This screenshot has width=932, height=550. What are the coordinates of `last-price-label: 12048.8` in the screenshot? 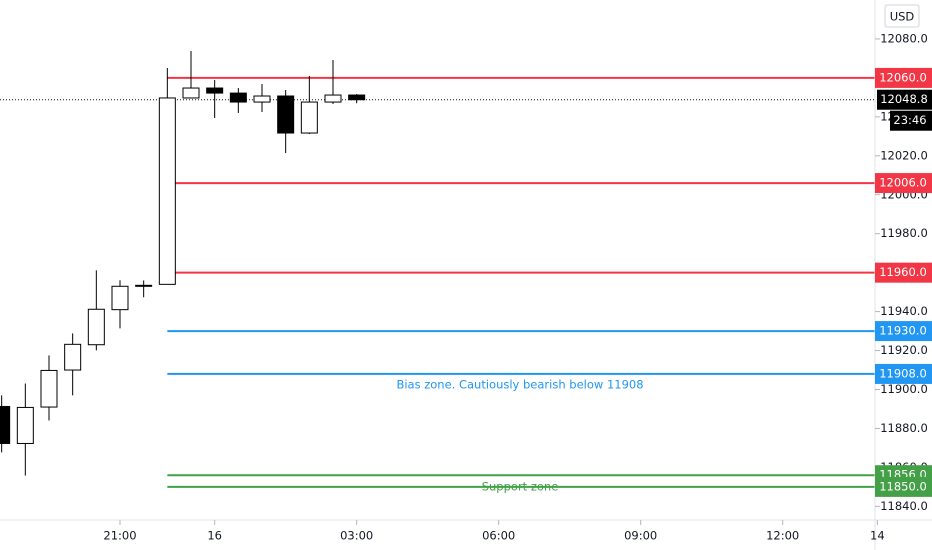 It's located at (904, 99).